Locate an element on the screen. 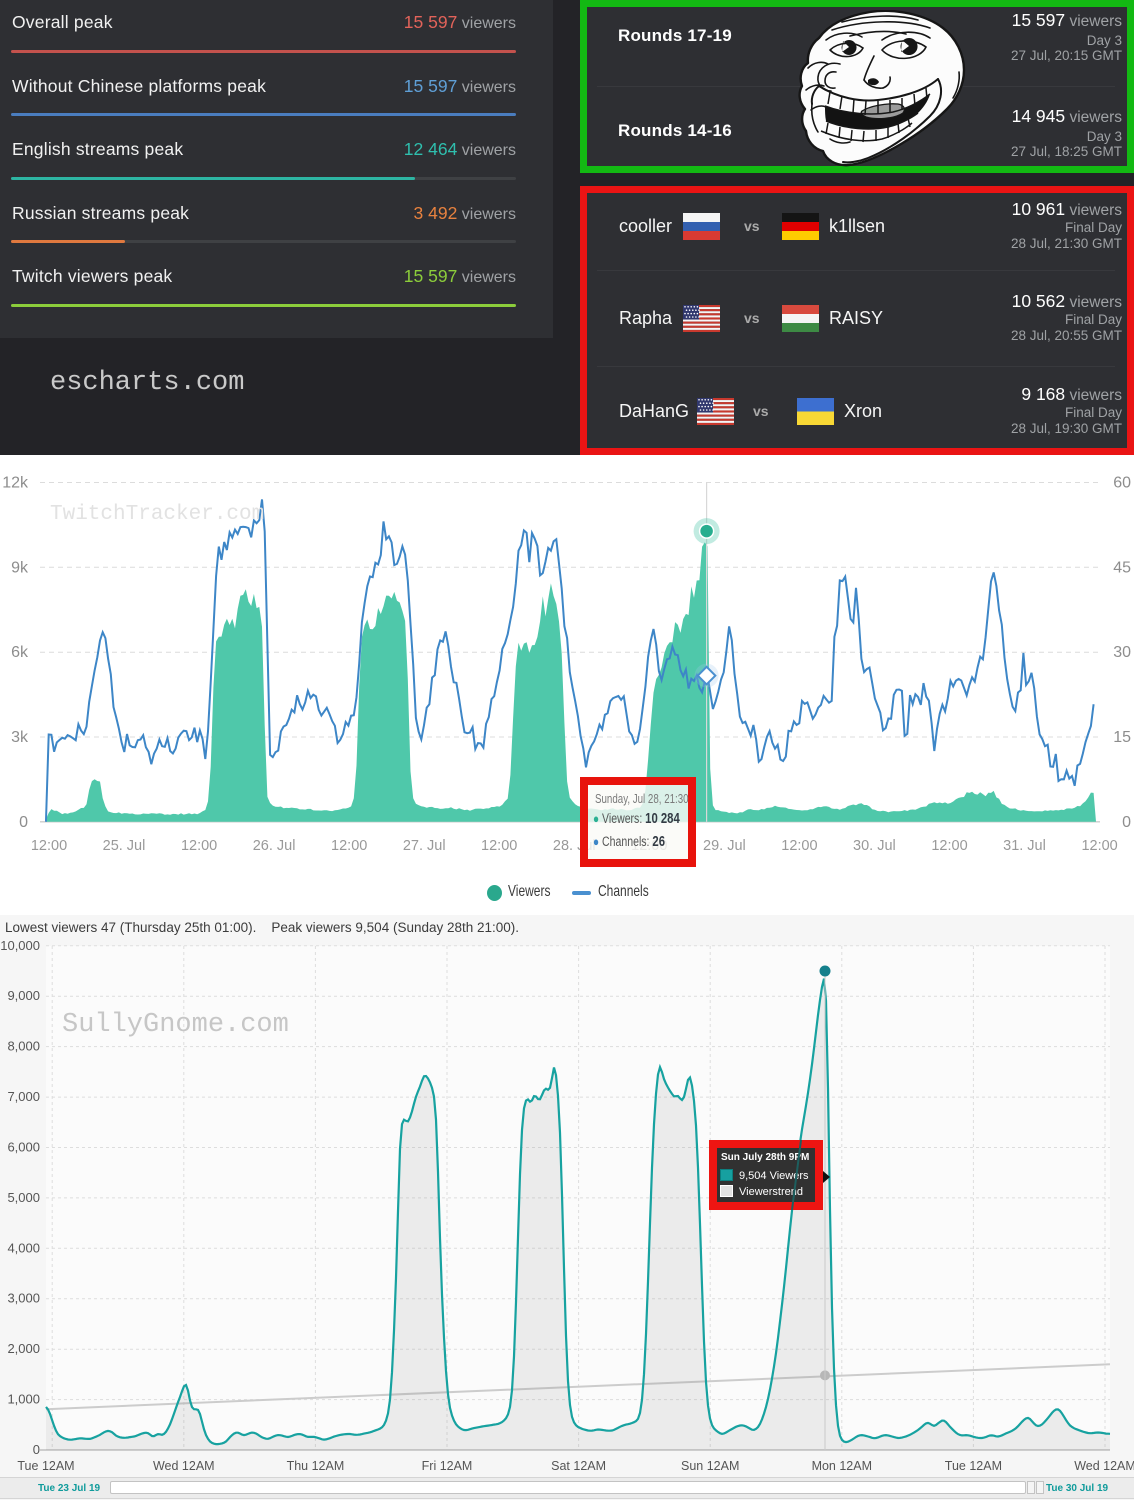 This screenshot has height=1512, width=1134. svg-text: 1,000 is located at coordinates (23, 1399).